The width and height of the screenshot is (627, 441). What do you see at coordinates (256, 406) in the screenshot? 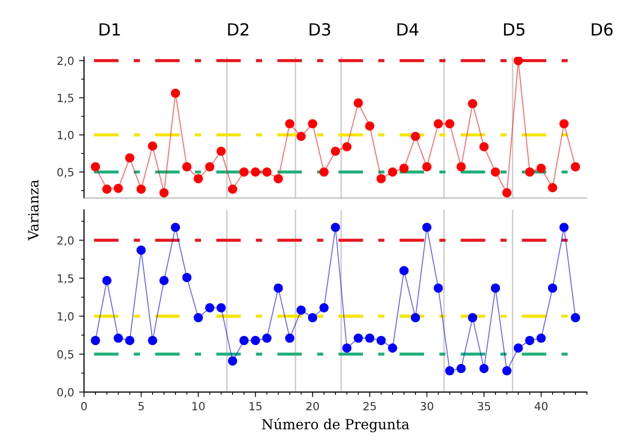
I see `x-tick-label: 15` at bounding box center [256, 406].